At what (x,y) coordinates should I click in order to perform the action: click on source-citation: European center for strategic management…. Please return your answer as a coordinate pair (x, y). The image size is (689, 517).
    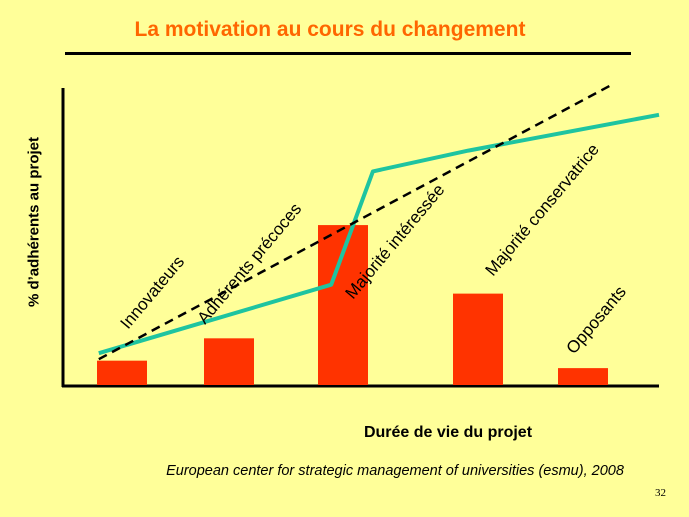
    Looking at the image, I should click on (395, 471).